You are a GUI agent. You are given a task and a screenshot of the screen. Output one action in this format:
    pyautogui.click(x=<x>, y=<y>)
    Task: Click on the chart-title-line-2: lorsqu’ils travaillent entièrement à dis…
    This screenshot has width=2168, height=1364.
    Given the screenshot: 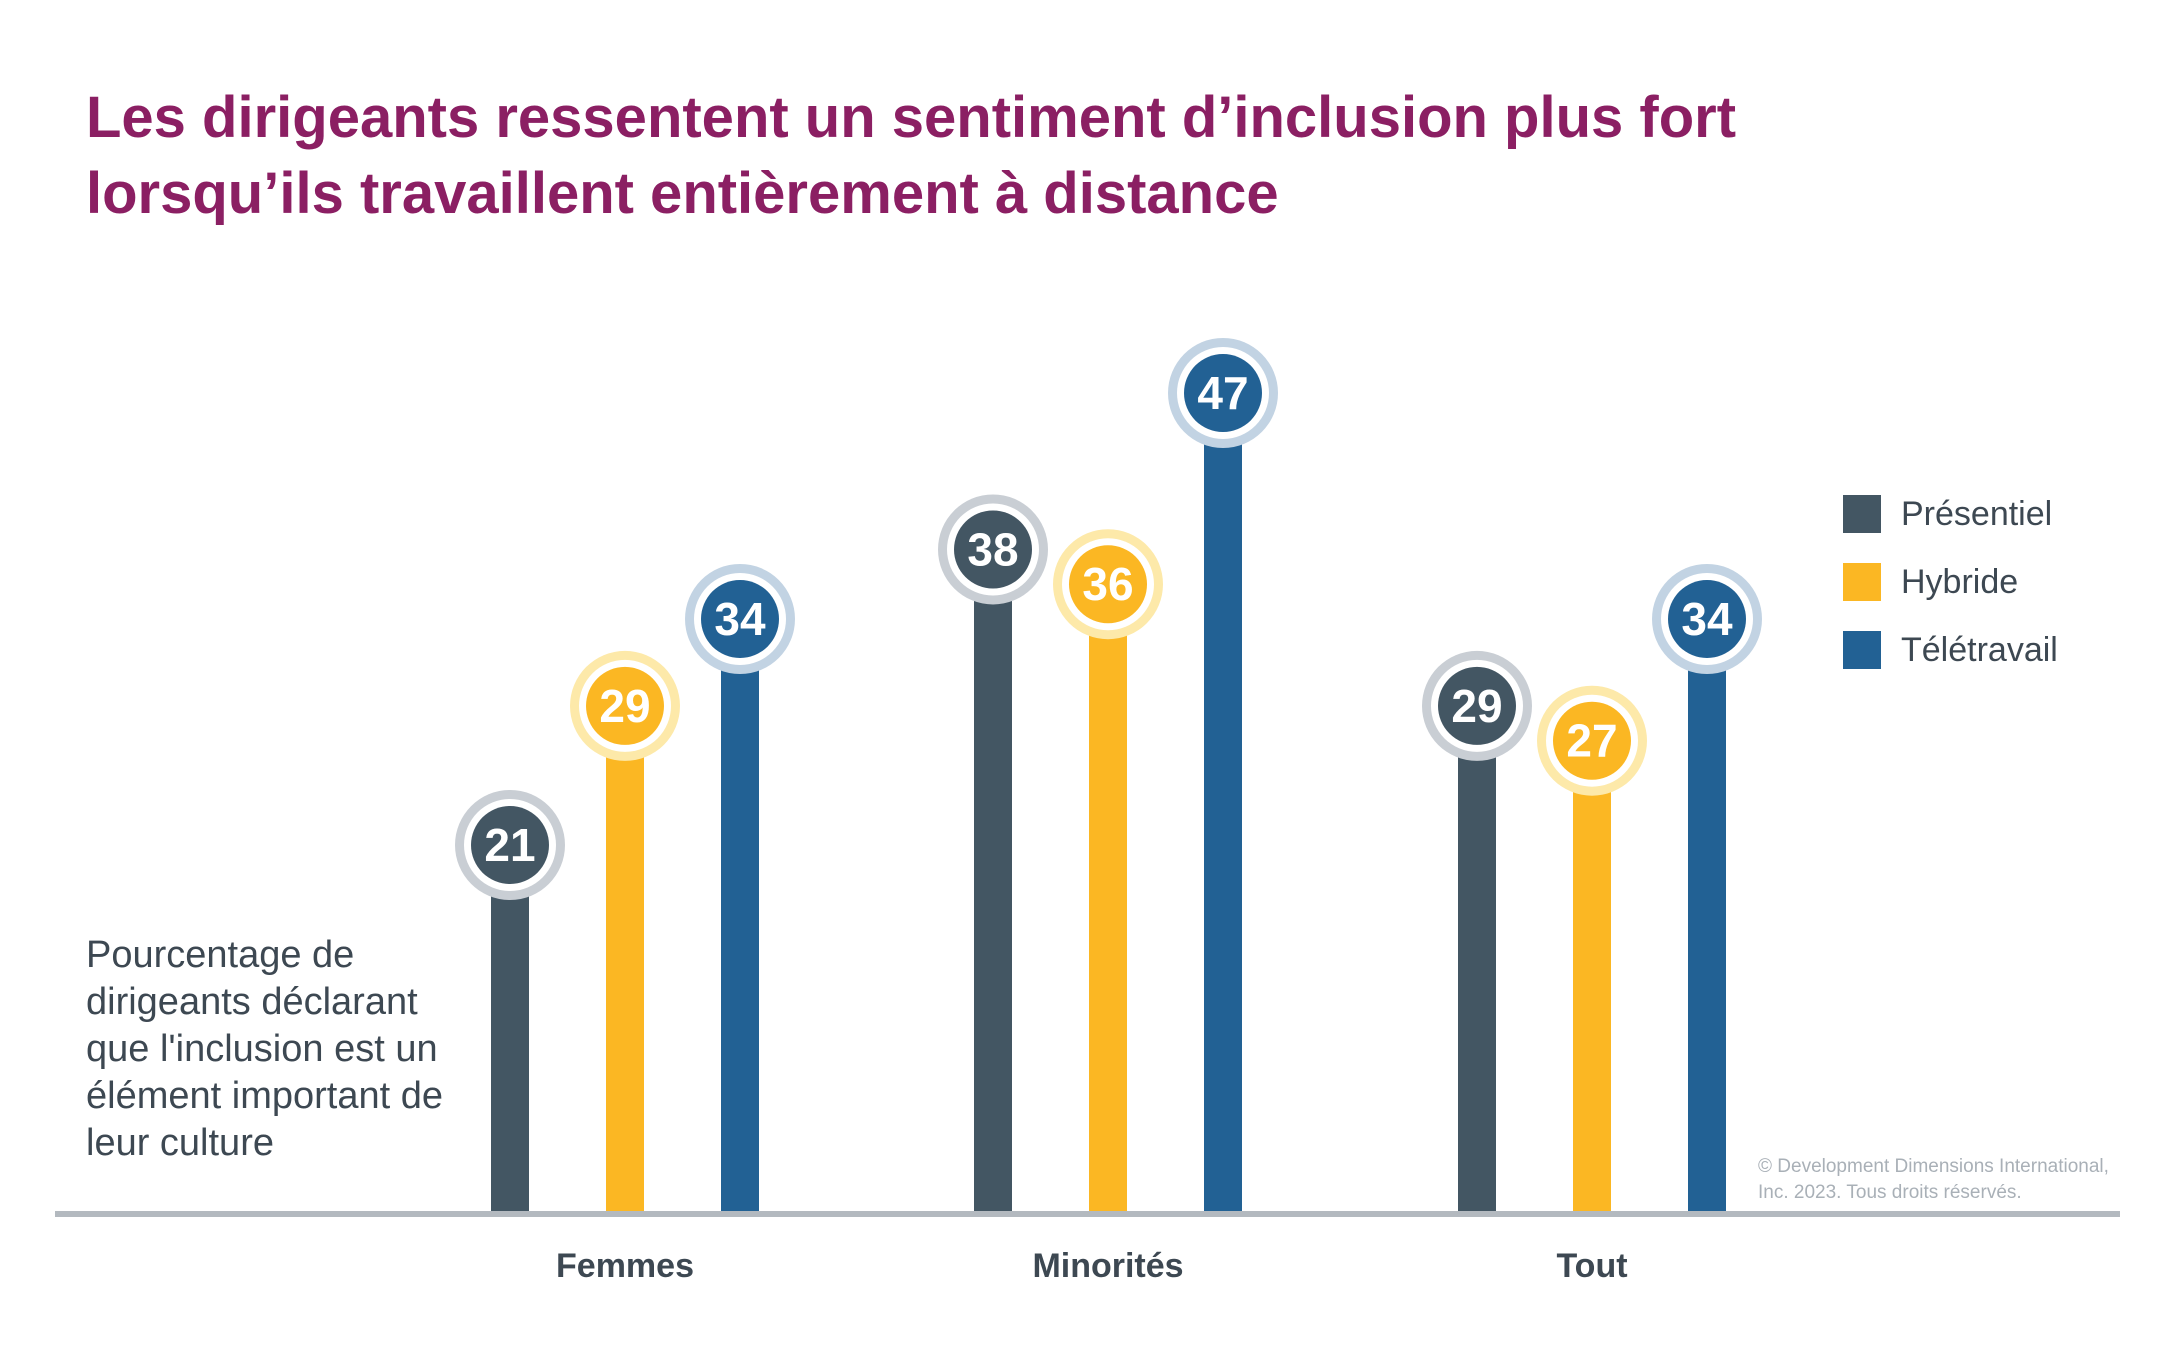 What is the action you would take?
    pyautogui.click(x=682, y=193)
    